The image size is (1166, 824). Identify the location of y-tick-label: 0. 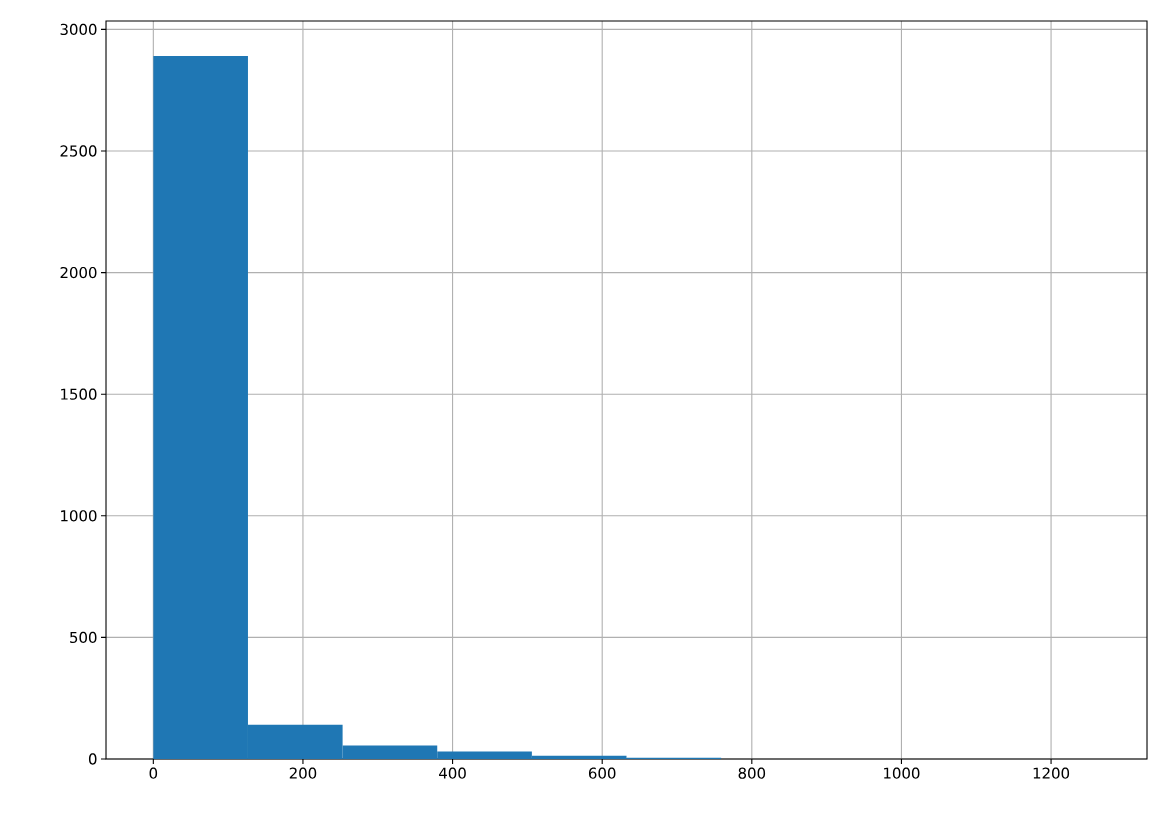
(92, 759).